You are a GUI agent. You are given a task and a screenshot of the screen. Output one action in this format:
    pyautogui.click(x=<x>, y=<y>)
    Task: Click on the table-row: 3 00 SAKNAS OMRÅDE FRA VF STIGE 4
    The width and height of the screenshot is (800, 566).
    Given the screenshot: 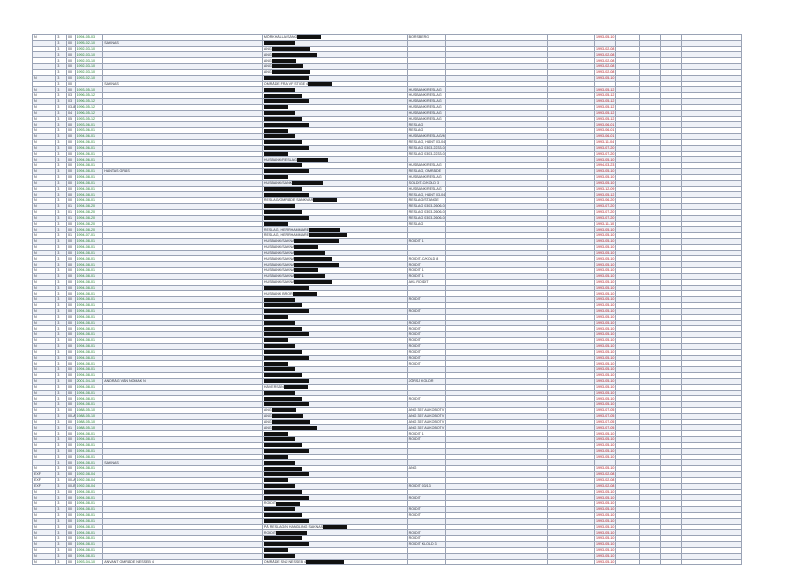 What is the action you would take?
    pyautogui.click(x=386, y=84)
    